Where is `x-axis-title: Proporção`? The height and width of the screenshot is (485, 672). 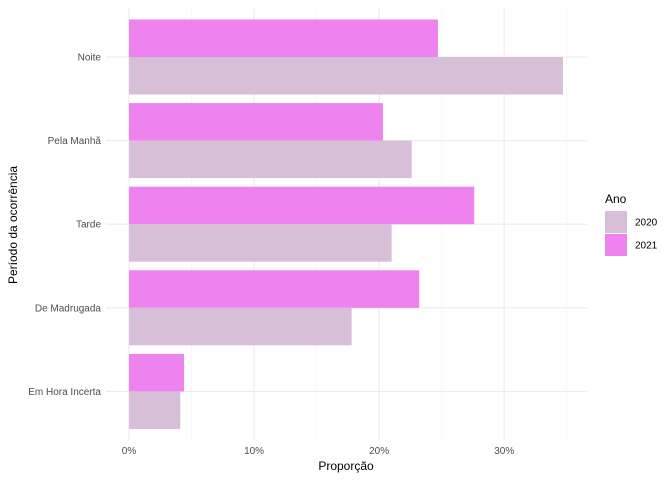 x-axis-title: Proporção is located at coordinates (346, 466).